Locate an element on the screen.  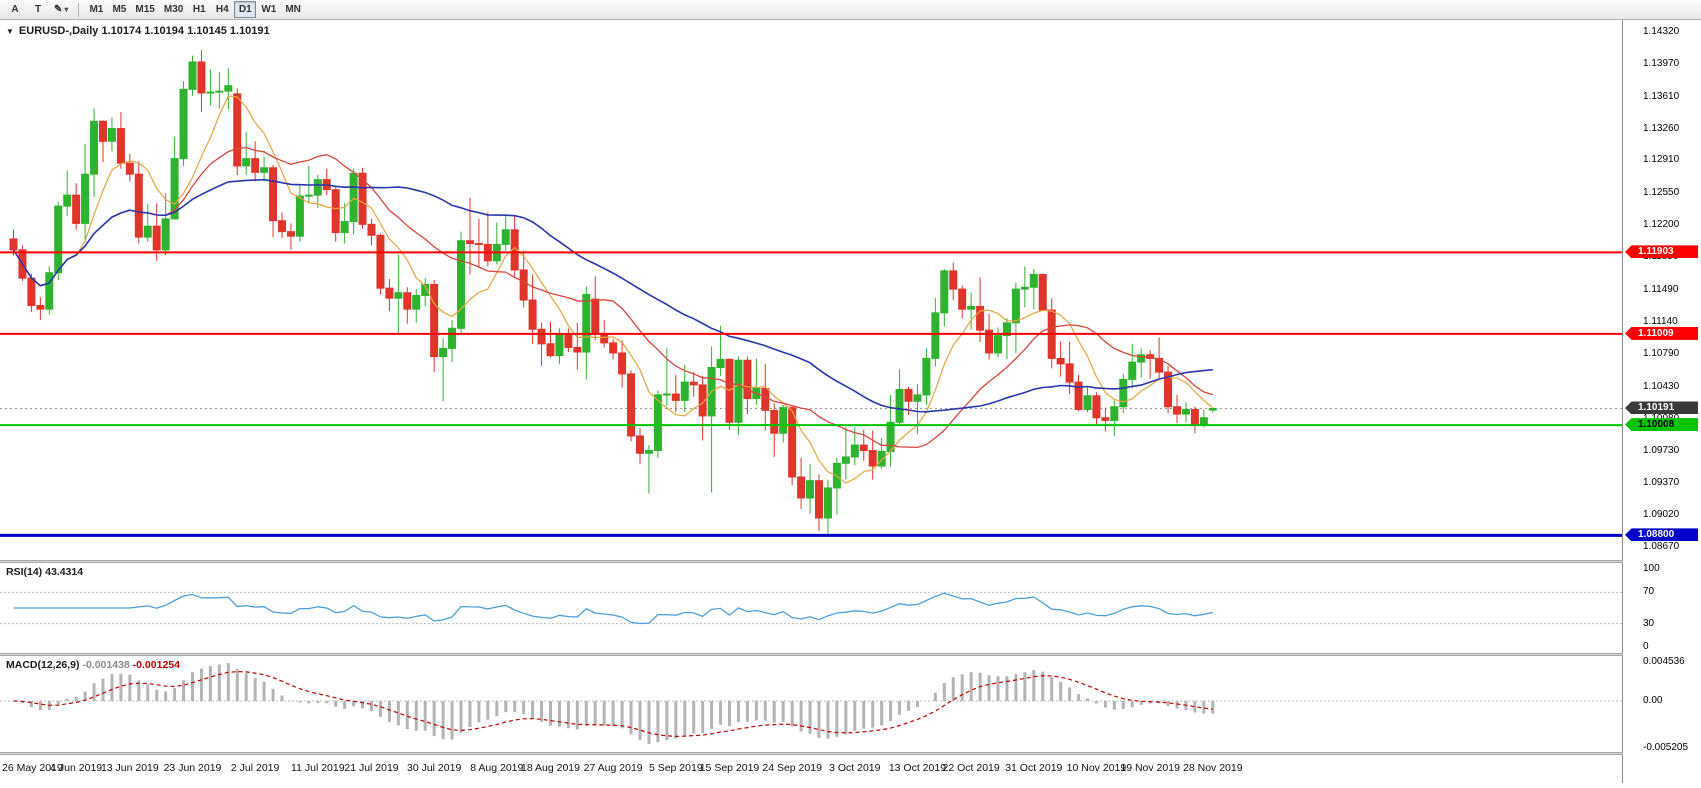
date-axis-label: 31 Oct 2019 is located at coordinates (1034, 768).